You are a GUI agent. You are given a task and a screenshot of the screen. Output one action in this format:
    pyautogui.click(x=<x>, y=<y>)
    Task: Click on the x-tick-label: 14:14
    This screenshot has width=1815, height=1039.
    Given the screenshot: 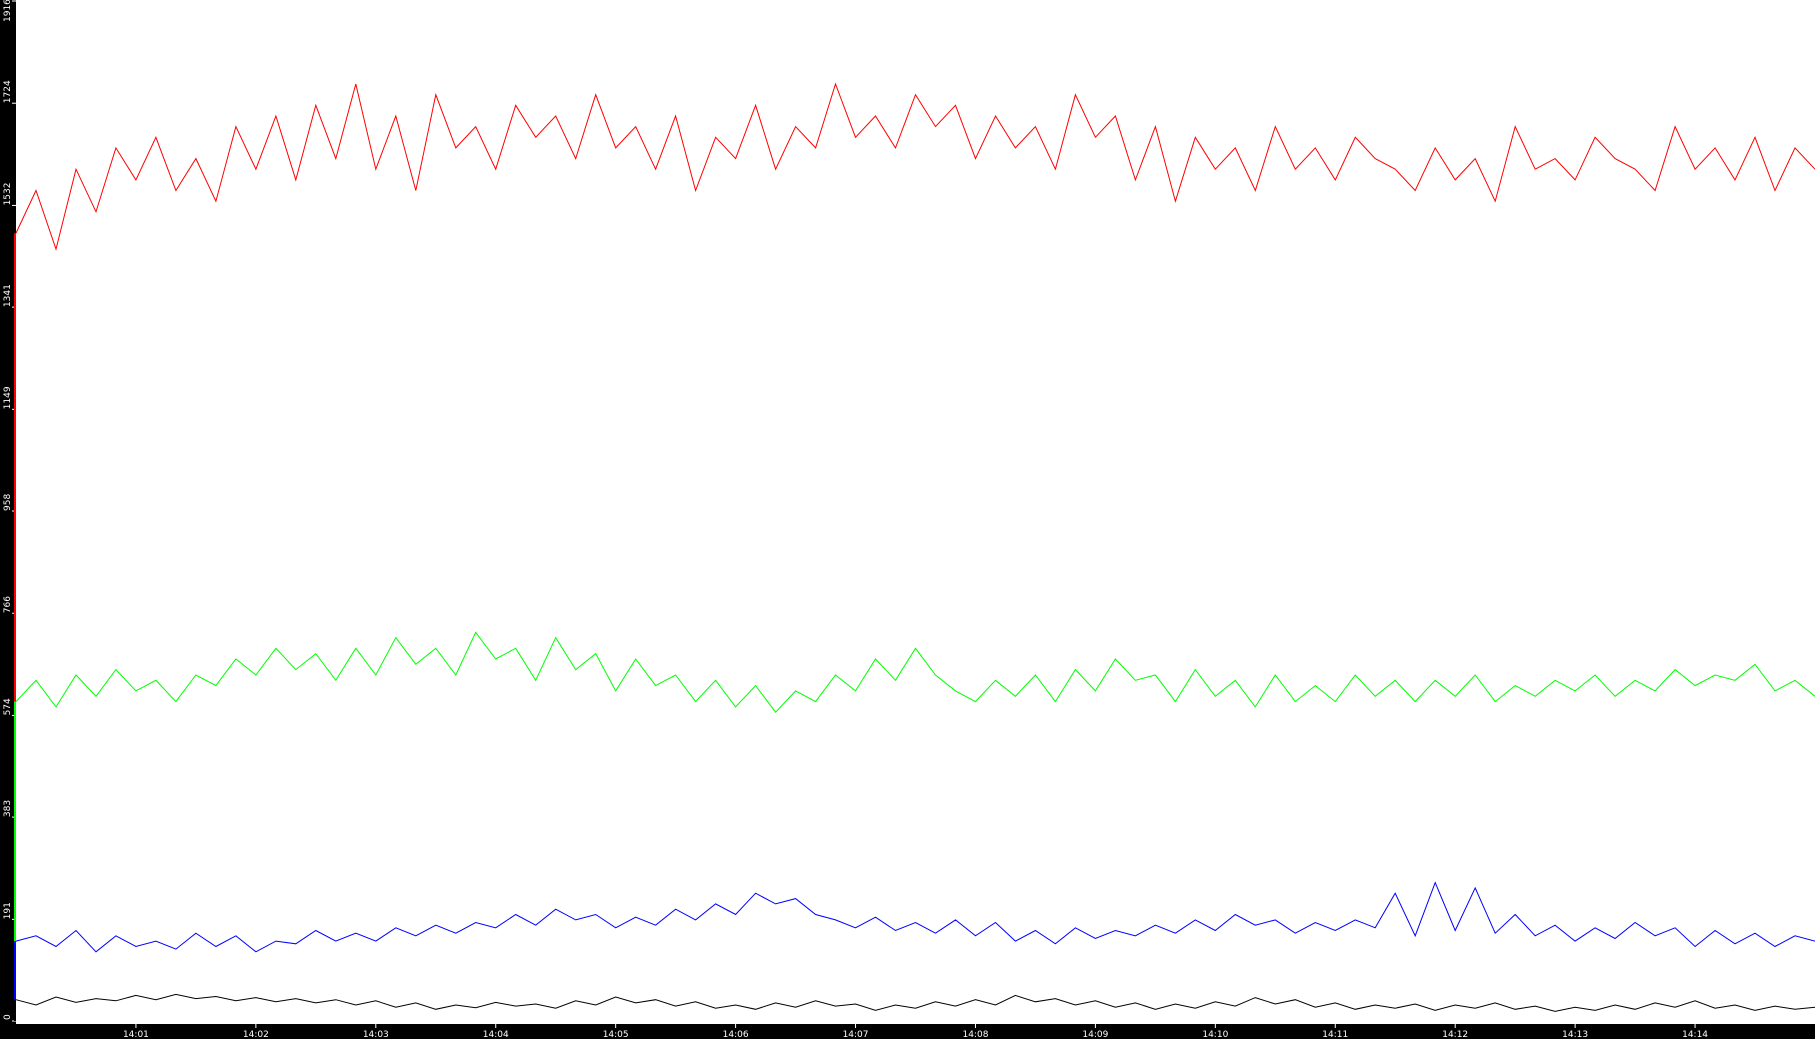 What is the action you would take?
    pyautogui.click(x=1695, y=1034)
    